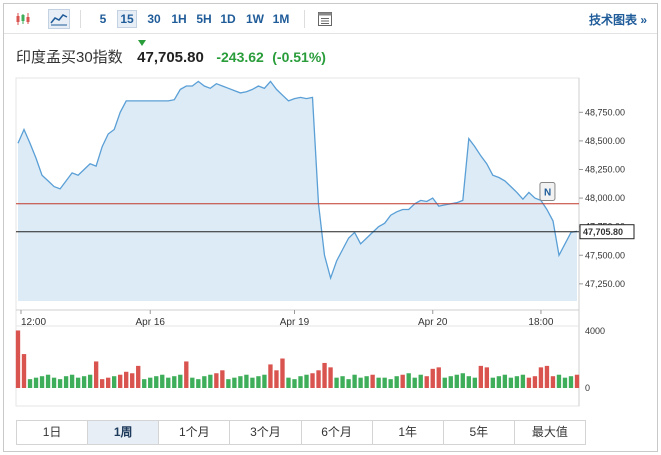 The image size is (661, 455). What do you see at coordinates (228, 19) in the screenshot?
I see `timeframe-1d: 1D` at bounding box center [228, 19].